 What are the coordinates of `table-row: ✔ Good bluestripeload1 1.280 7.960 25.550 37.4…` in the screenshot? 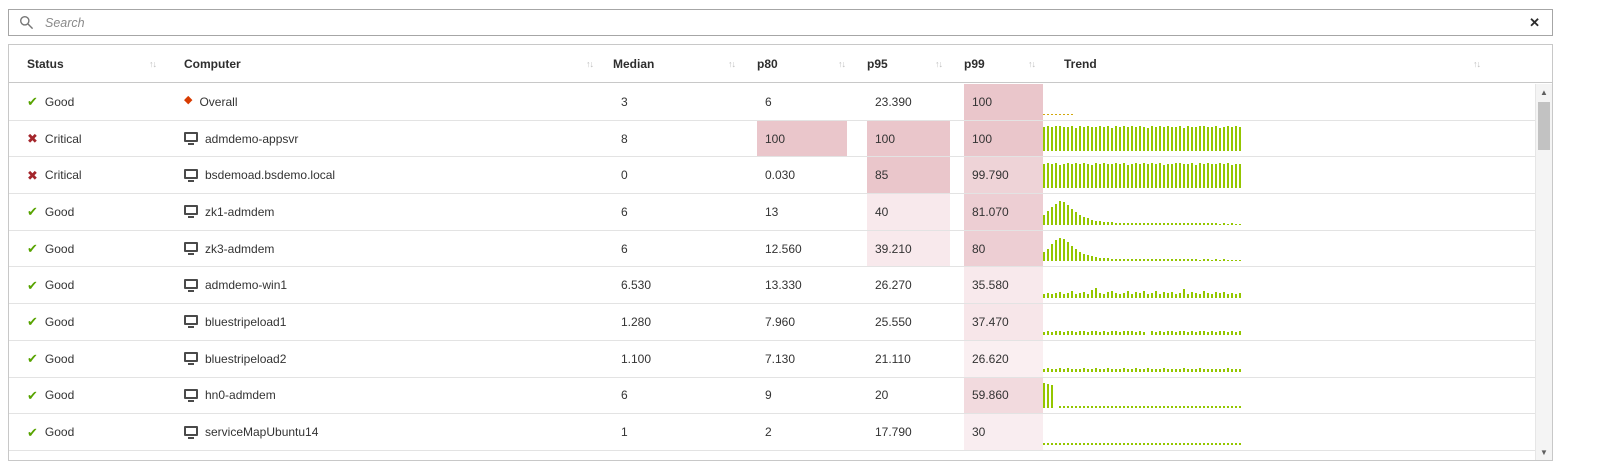 It's located at (772, 322).